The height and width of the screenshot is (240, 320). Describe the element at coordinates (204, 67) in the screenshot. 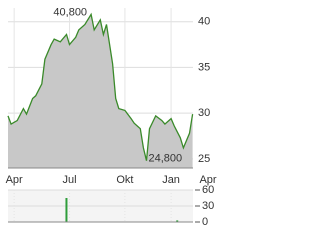

I see `y-tick-label: 35` at that location.